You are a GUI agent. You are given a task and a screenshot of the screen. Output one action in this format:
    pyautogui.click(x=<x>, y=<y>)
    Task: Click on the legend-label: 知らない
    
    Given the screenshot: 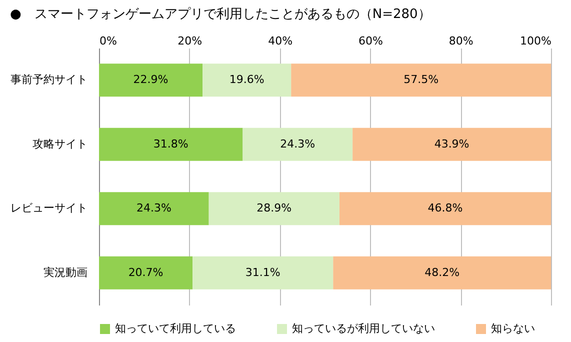 What is the action you would take?
    pyautogui.click(x=513, y=328)
    